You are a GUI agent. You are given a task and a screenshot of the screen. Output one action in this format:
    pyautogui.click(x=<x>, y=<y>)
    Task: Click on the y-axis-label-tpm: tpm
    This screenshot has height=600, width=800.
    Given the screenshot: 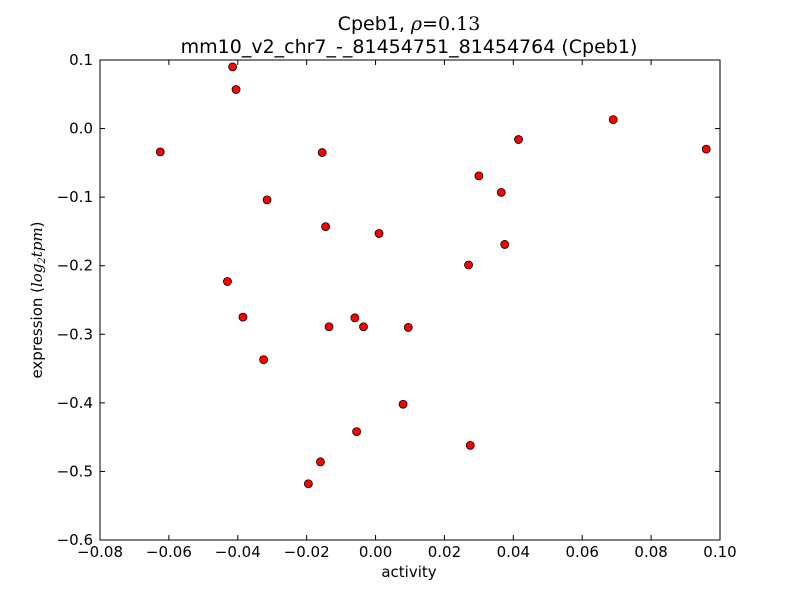 What is the action you would take?
    pyautogui.click(x=37, y=242)
    